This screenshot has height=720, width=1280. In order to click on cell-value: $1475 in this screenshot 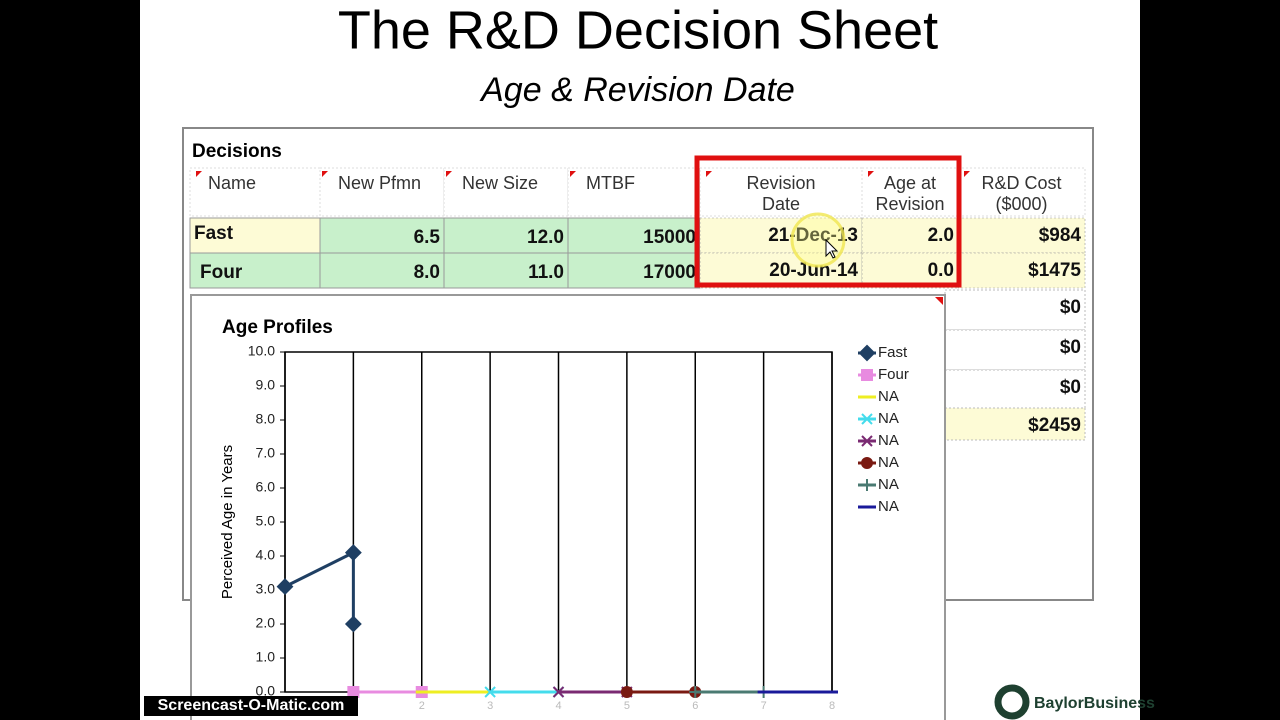, I will do `click(1054, 270)`.